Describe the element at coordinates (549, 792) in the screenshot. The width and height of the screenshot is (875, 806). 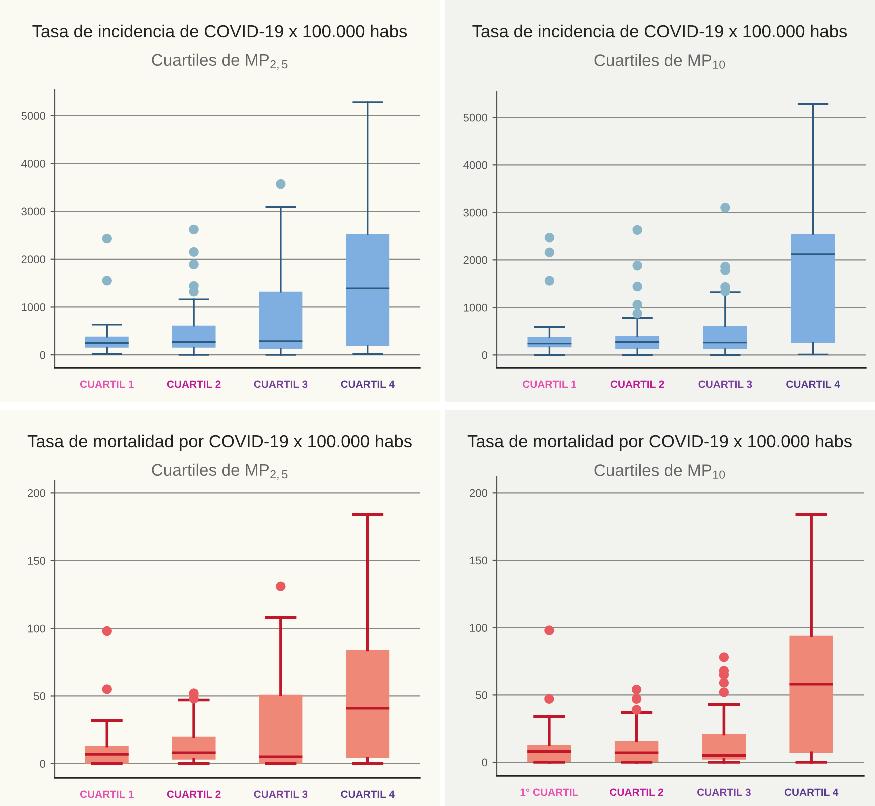
I see `x-tick-label: 1° CUARTIL` at that location.